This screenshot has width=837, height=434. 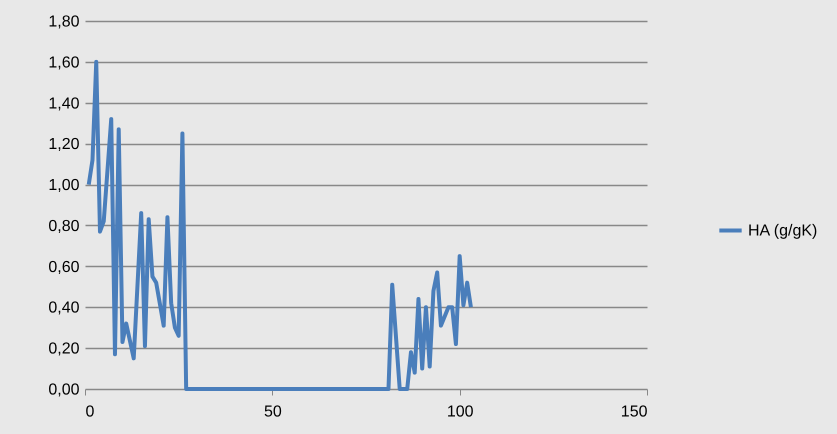 I want to click on legend-label: HA (g/gK), so click(x=783, y=231).